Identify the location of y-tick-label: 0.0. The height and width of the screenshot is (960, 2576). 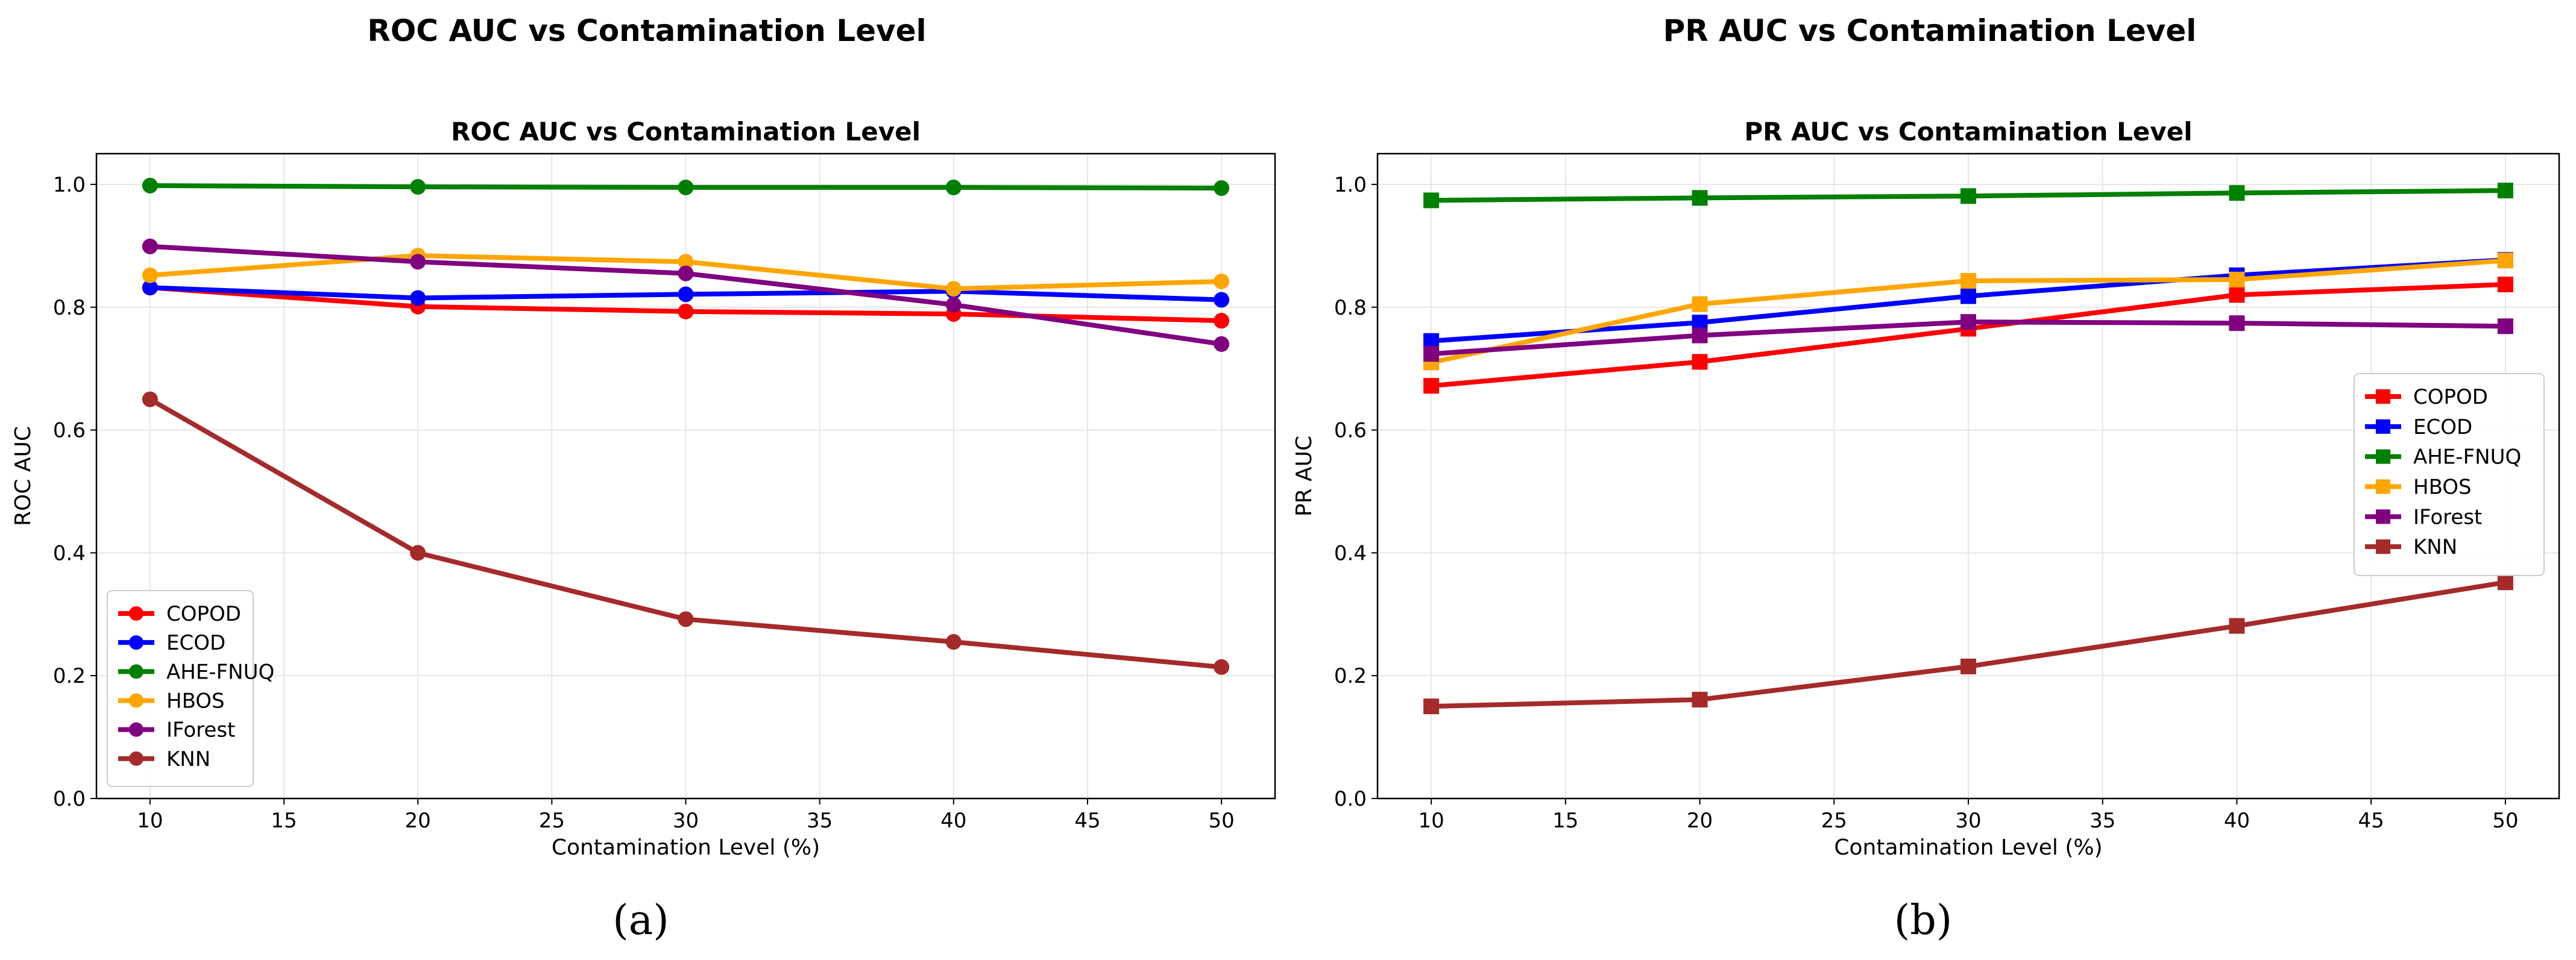
(1350, 799).